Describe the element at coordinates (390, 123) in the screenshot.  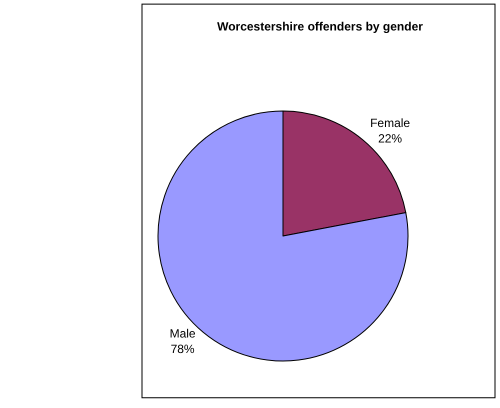
I see `slice-label: Female` at that location.